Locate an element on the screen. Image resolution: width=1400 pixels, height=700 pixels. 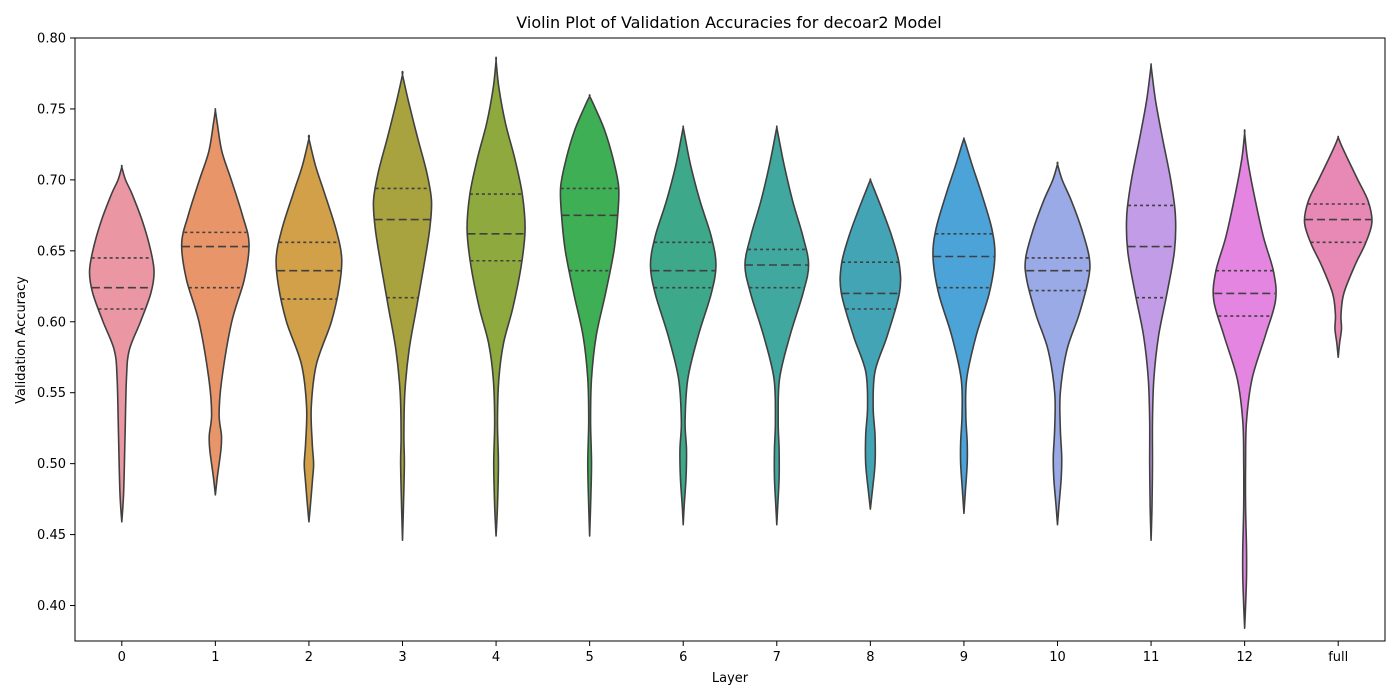
y-tick-label: 0.40 is located at coordinates (51, 606).